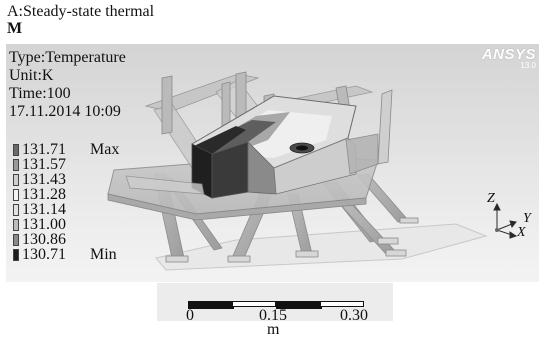  What do you see at coordinates (40, 93) in the screenshot?
I see `time-label: Time:100` at bounding box center [40, 93].